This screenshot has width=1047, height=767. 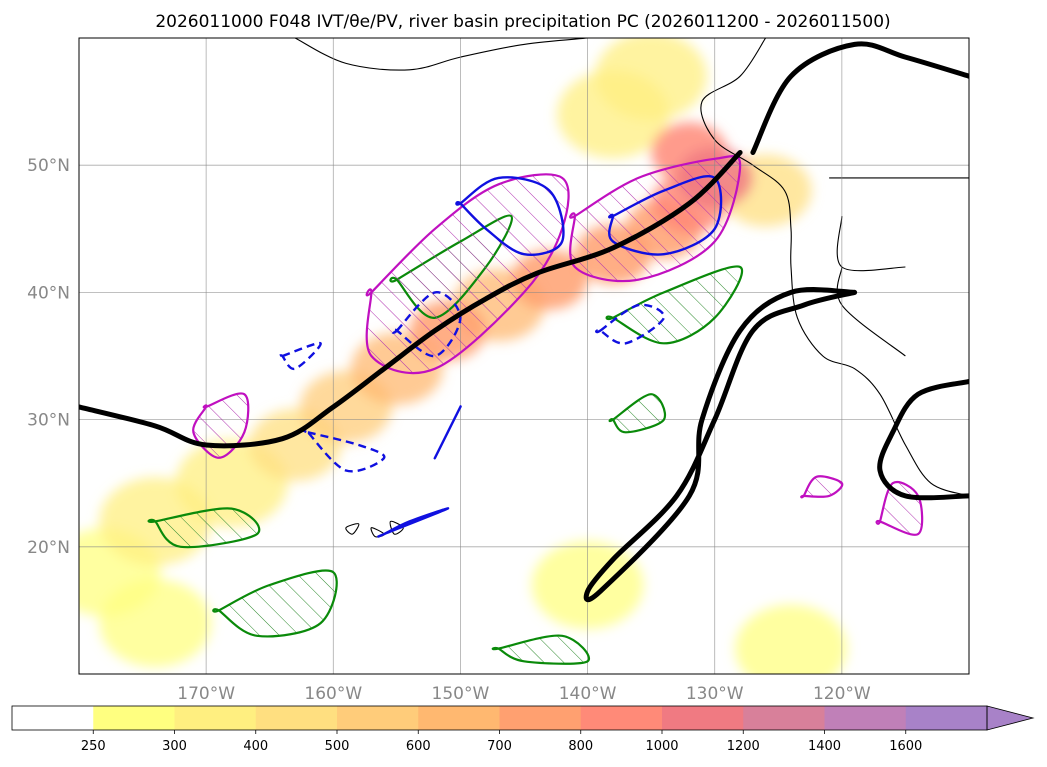 I want to click on lat-tick-label: 30°N, so click(x=48, y=421).